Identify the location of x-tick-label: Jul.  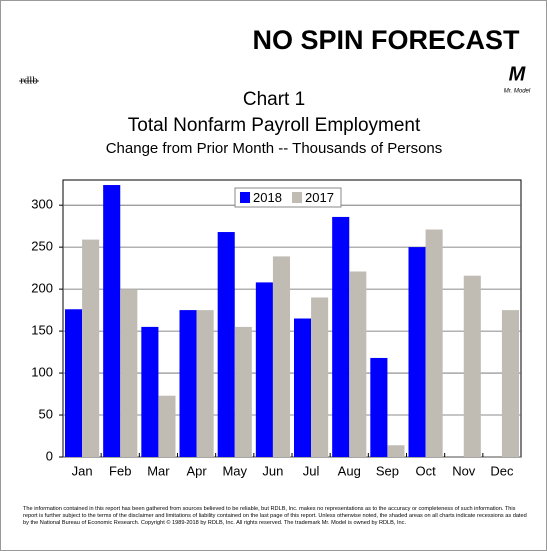
(311, 470).